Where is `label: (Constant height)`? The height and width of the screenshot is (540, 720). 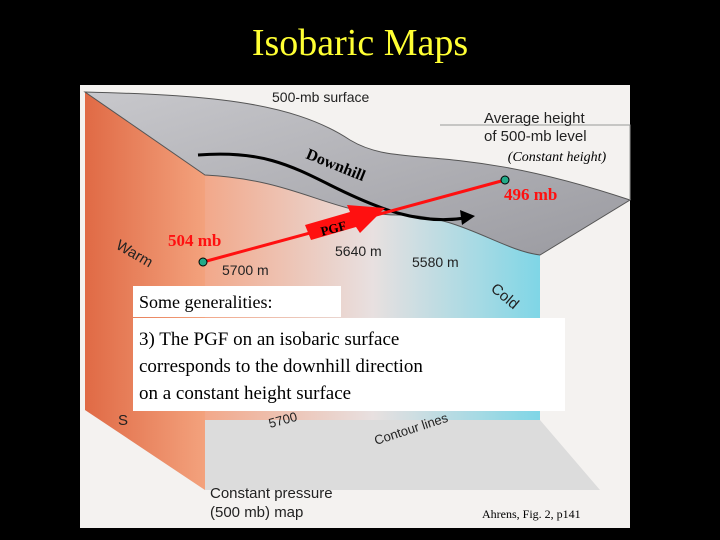 label: (Constant height) is located at coordinates (557, 157).